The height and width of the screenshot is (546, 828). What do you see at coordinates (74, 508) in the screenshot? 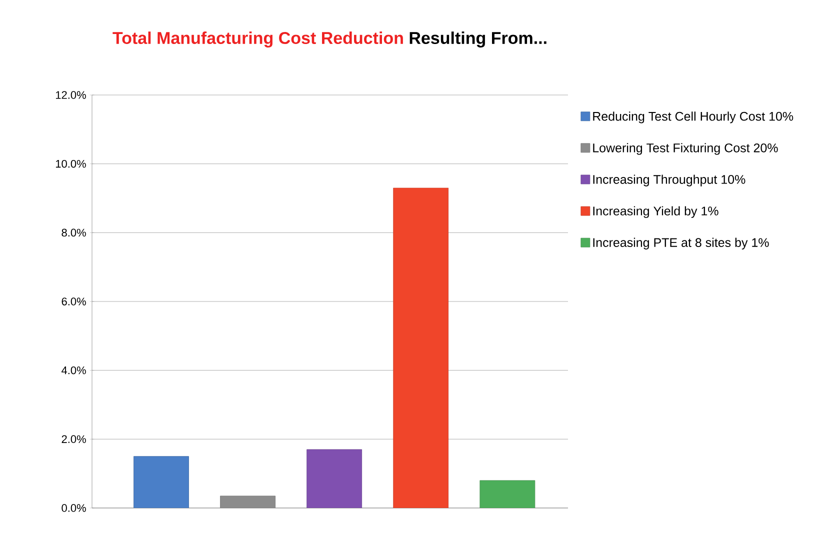
I see `y-tick-label: 0.0%` at bounding box center [74, 508].